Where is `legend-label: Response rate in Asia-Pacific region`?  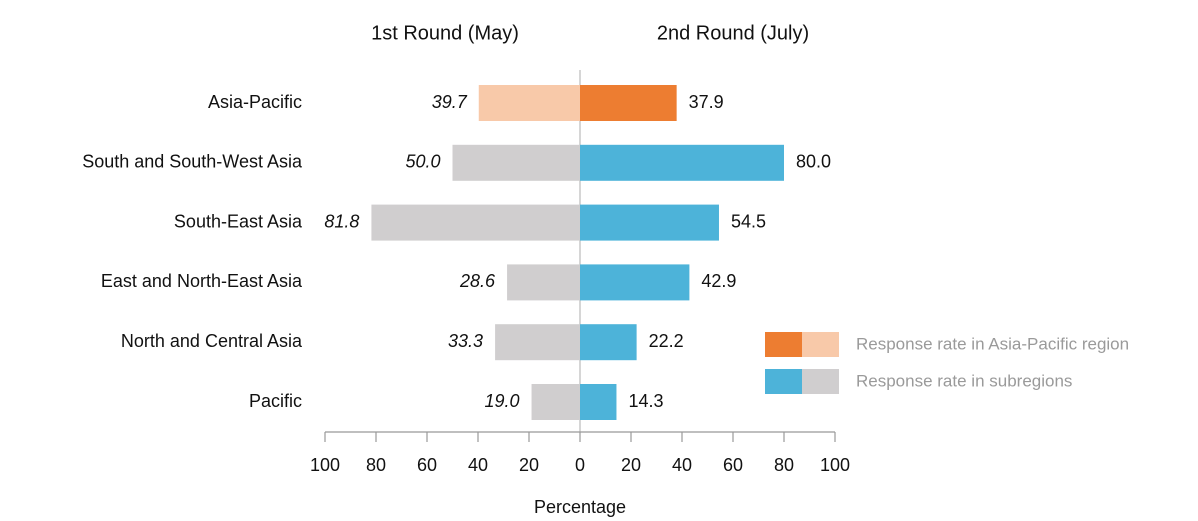
legend-label: Response rate in Asia-Pacific region is located at coordinates (992, 343).